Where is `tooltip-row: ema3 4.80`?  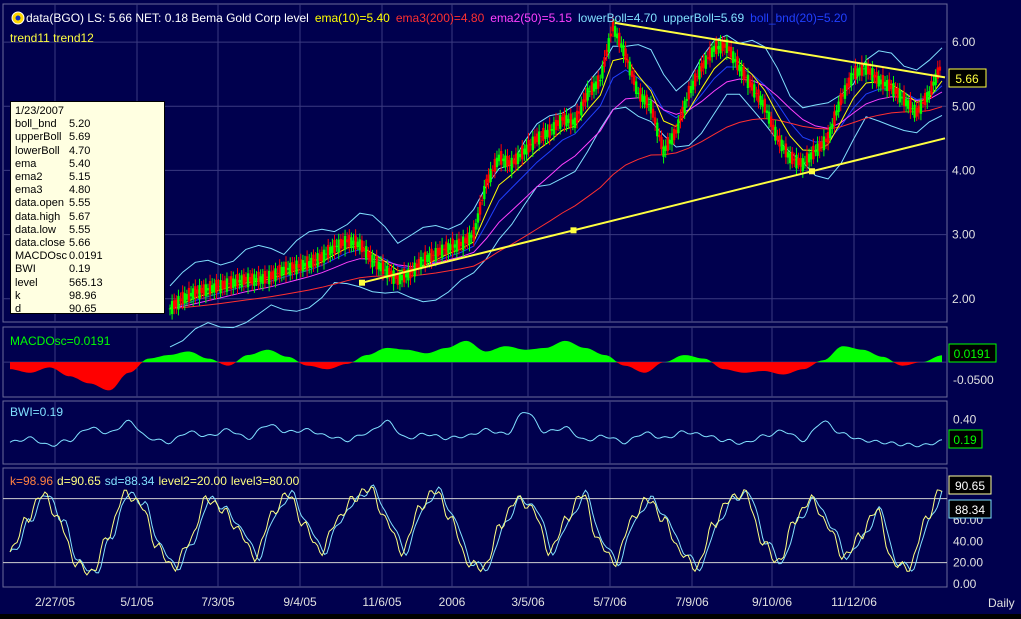 tooltip-row: ema3 4.80 is located at coordinates (87, 190).